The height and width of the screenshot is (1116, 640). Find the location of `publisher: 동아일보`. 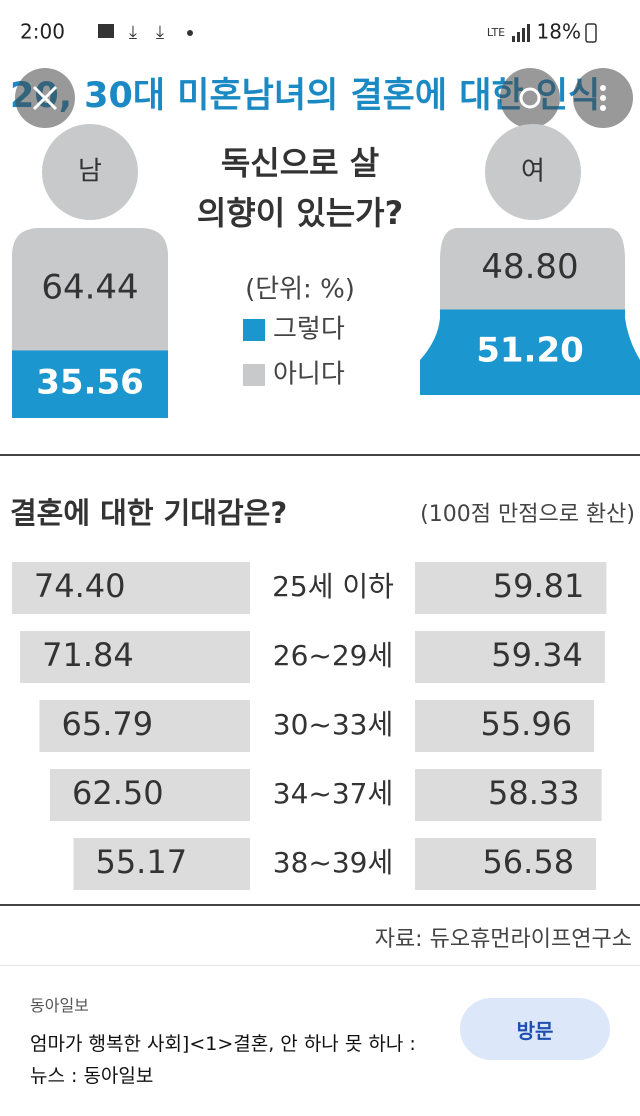

publisher: 동아일보 is located at coordinates (59, 1005).